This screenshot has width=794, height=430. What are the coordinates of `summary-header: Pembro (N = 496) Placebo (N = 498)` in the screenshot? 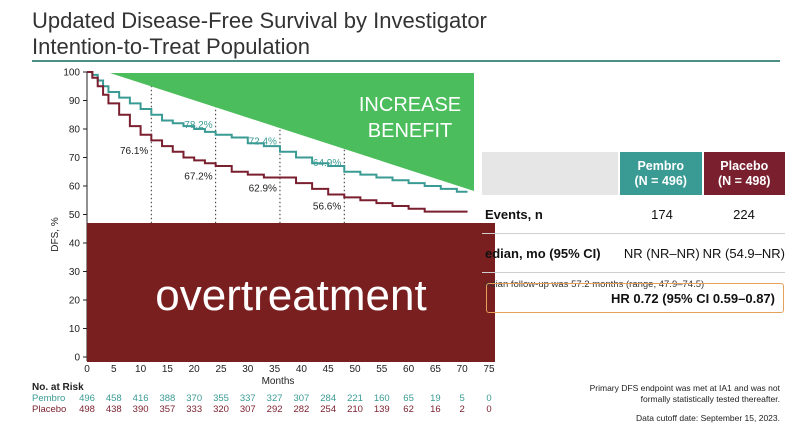 It's located at (633, 173).